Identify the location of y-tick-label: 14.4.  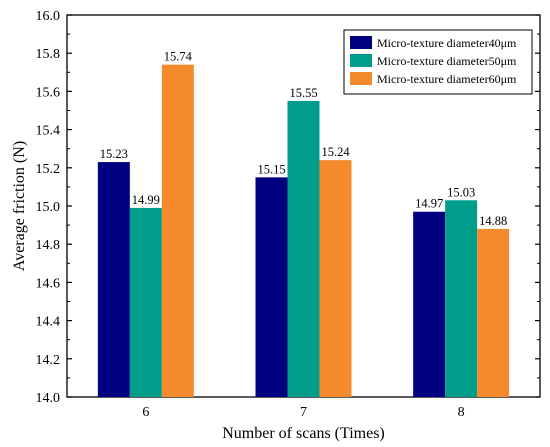
(48, 322).